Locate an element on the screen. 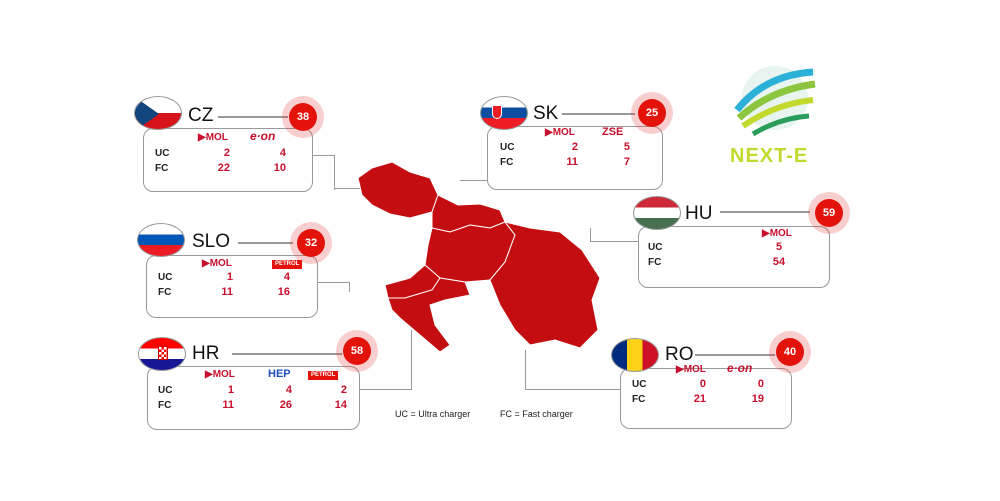  next-e-logo: NEXT-E is located at coordinates (775, 115).